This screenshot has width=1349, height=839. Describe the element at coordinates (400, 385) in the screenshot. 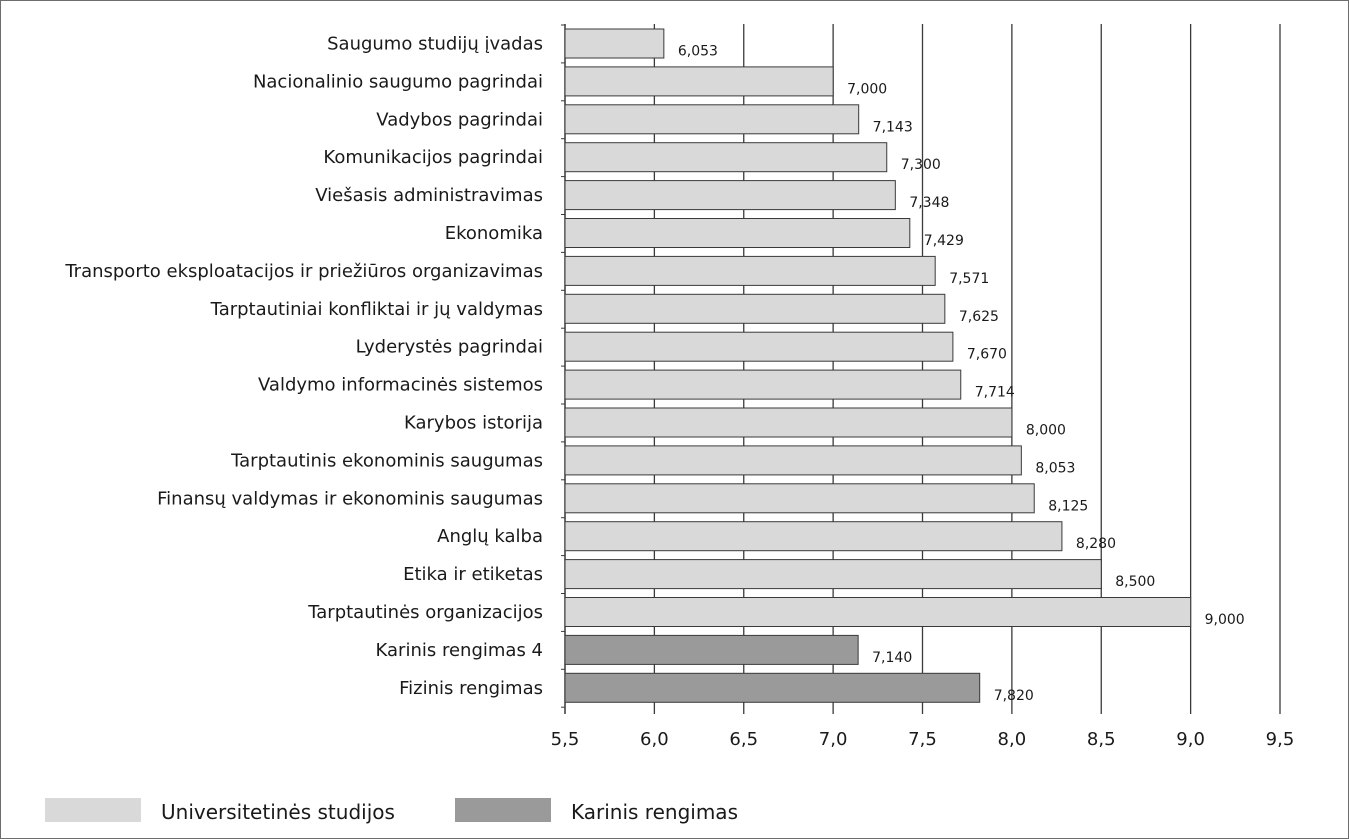

I see `category-label: Valdymo informacinės sistemos` at that location.